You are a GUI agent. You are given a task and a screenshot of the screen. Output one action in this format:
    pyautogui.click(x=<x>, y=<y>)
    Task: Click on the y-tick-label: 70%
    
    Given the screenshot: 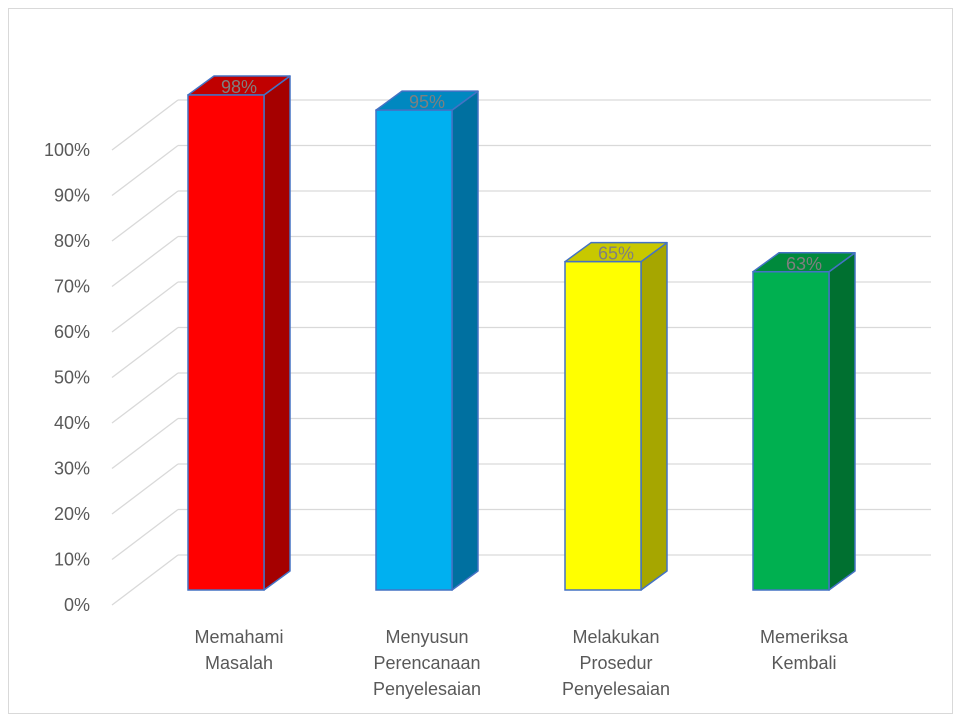 What is the action you would take?
    pyautogui.click(x=72, y=287)
    